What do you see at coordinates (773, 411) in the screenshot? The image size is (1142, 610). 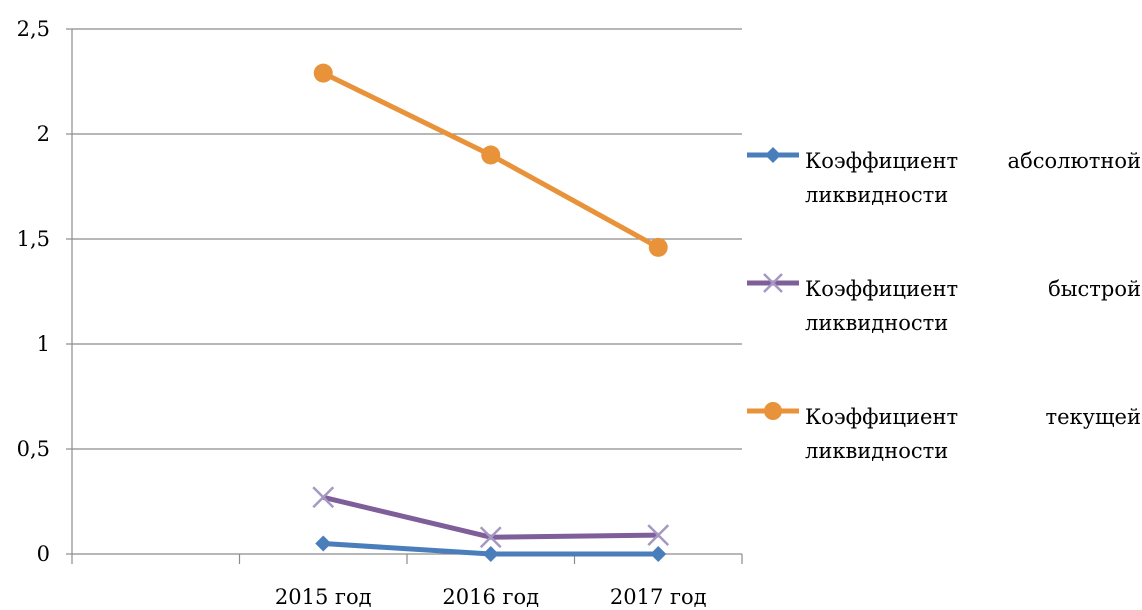 I see `legend-marker-current` at bounding box center [773, 411].